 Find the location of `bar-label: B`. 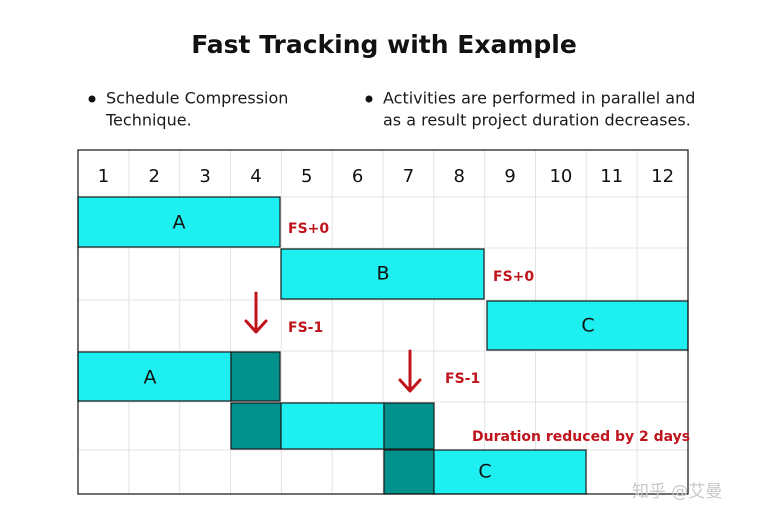

bar-label: B is located at coordinates (382, 274).